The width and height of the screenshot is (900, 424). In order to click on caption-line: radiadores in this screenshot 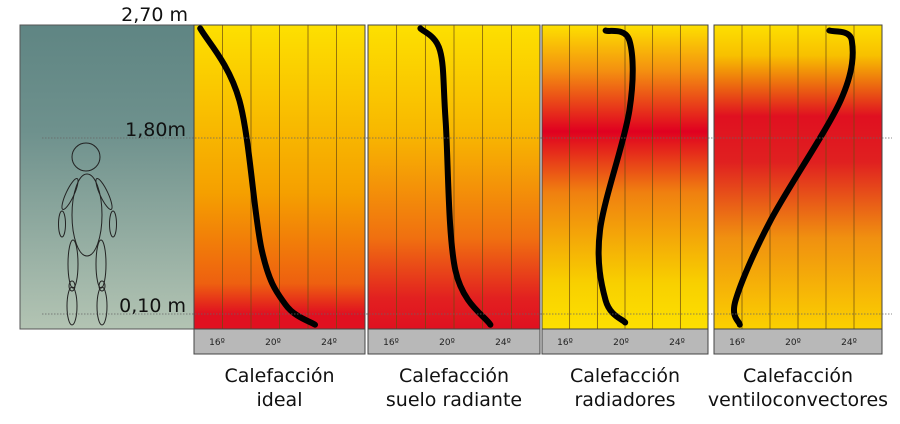, I will do `click(625, 400)`.